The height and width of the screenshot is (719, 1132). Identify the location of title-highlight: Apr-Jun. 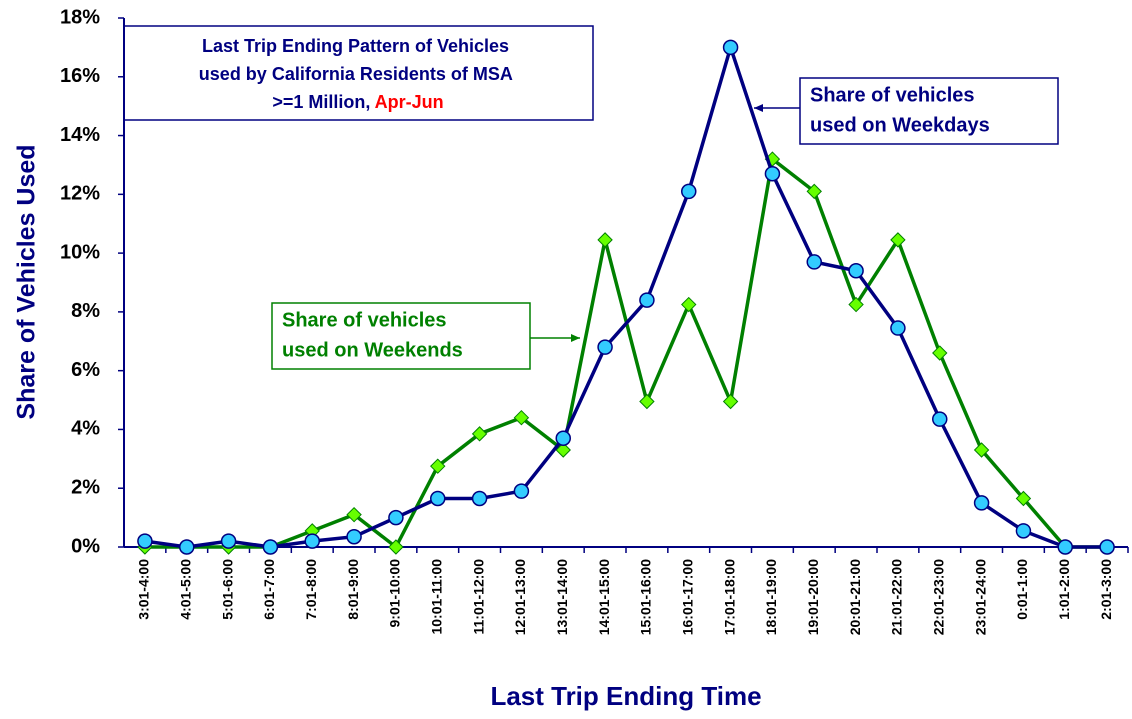
(409, 102).